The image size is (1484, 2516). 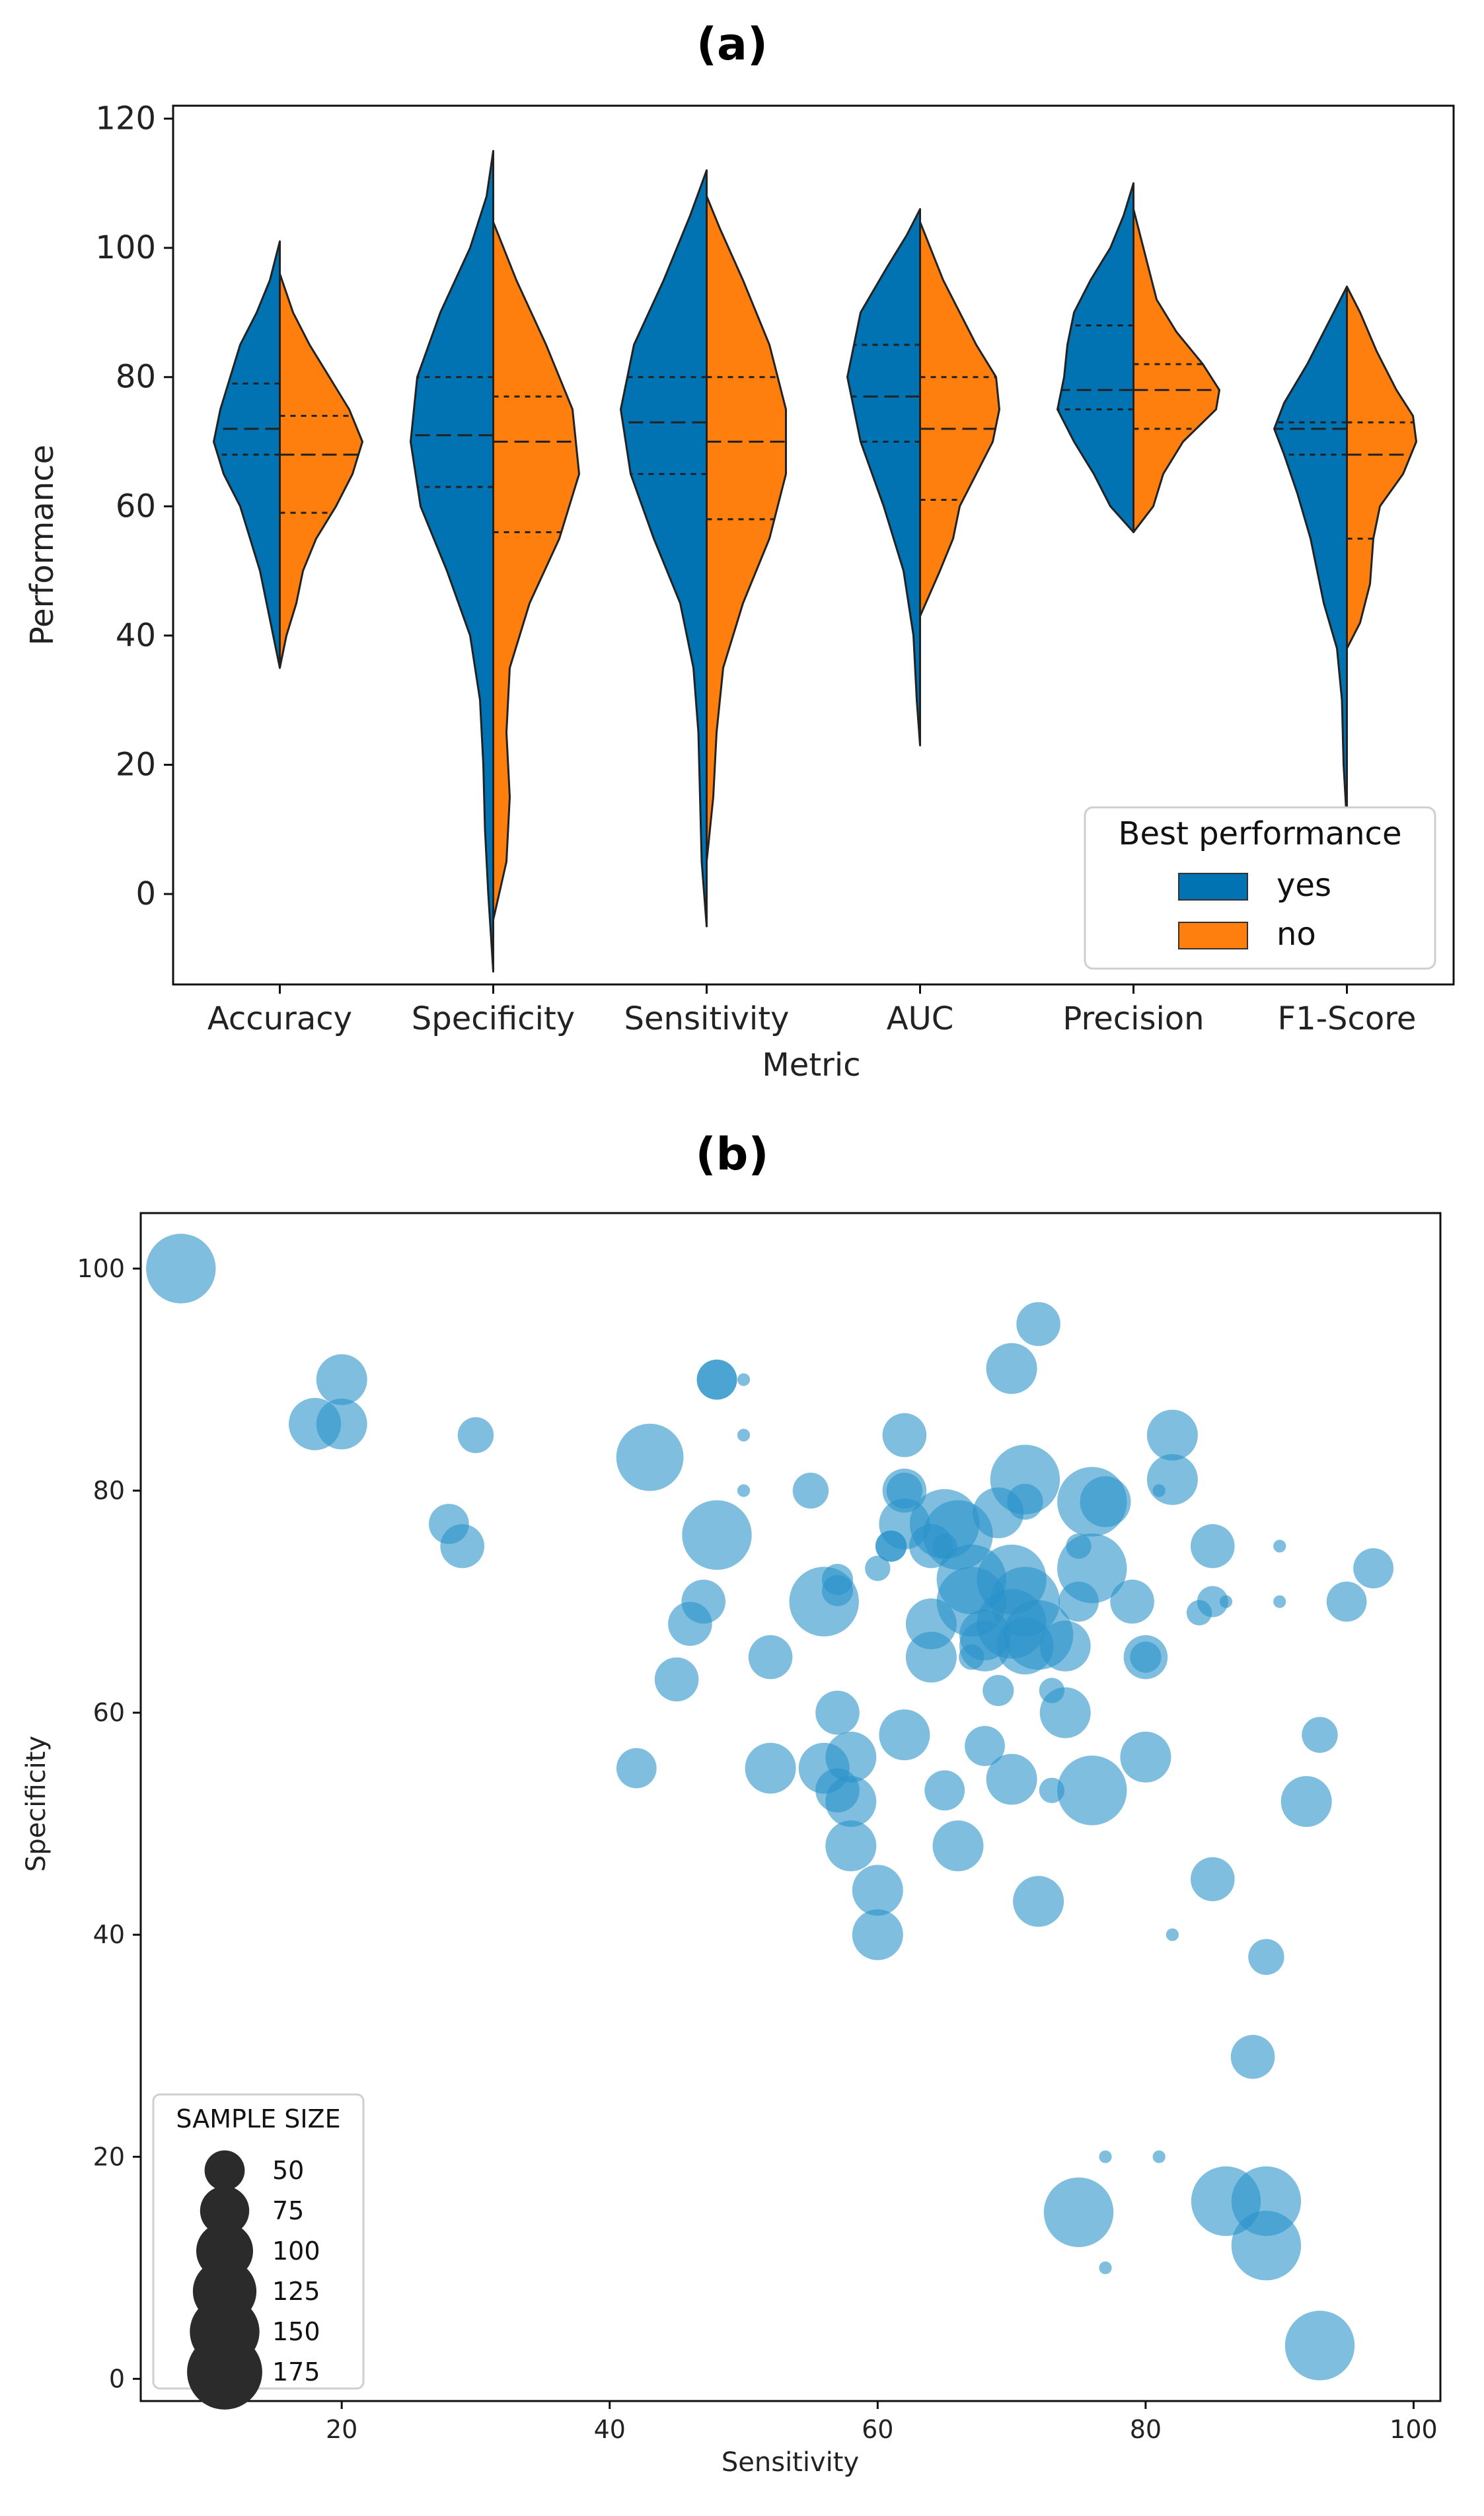 I want to click on y-tick-label-a: 20, so click(x=136, y=765).